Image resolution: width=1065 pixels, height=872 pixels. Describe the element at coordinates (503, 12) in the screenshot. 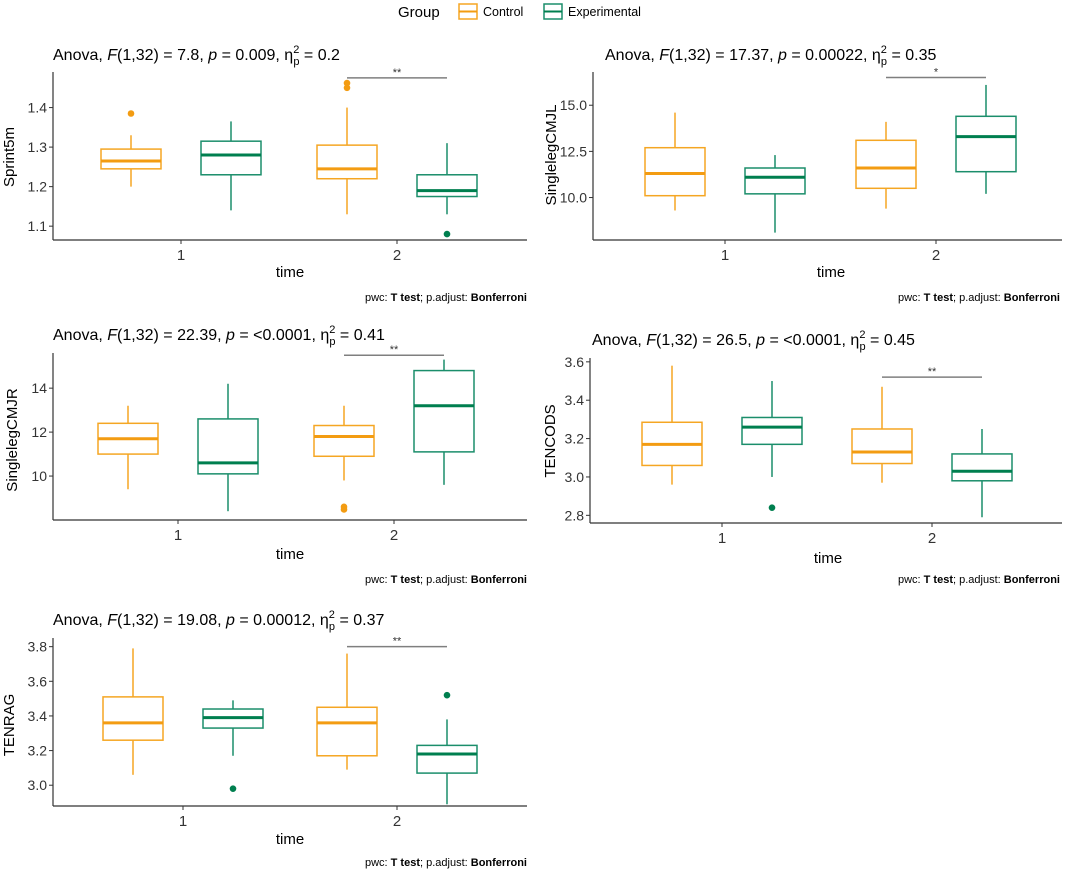

I see `legend-label-control: Control` at that location.